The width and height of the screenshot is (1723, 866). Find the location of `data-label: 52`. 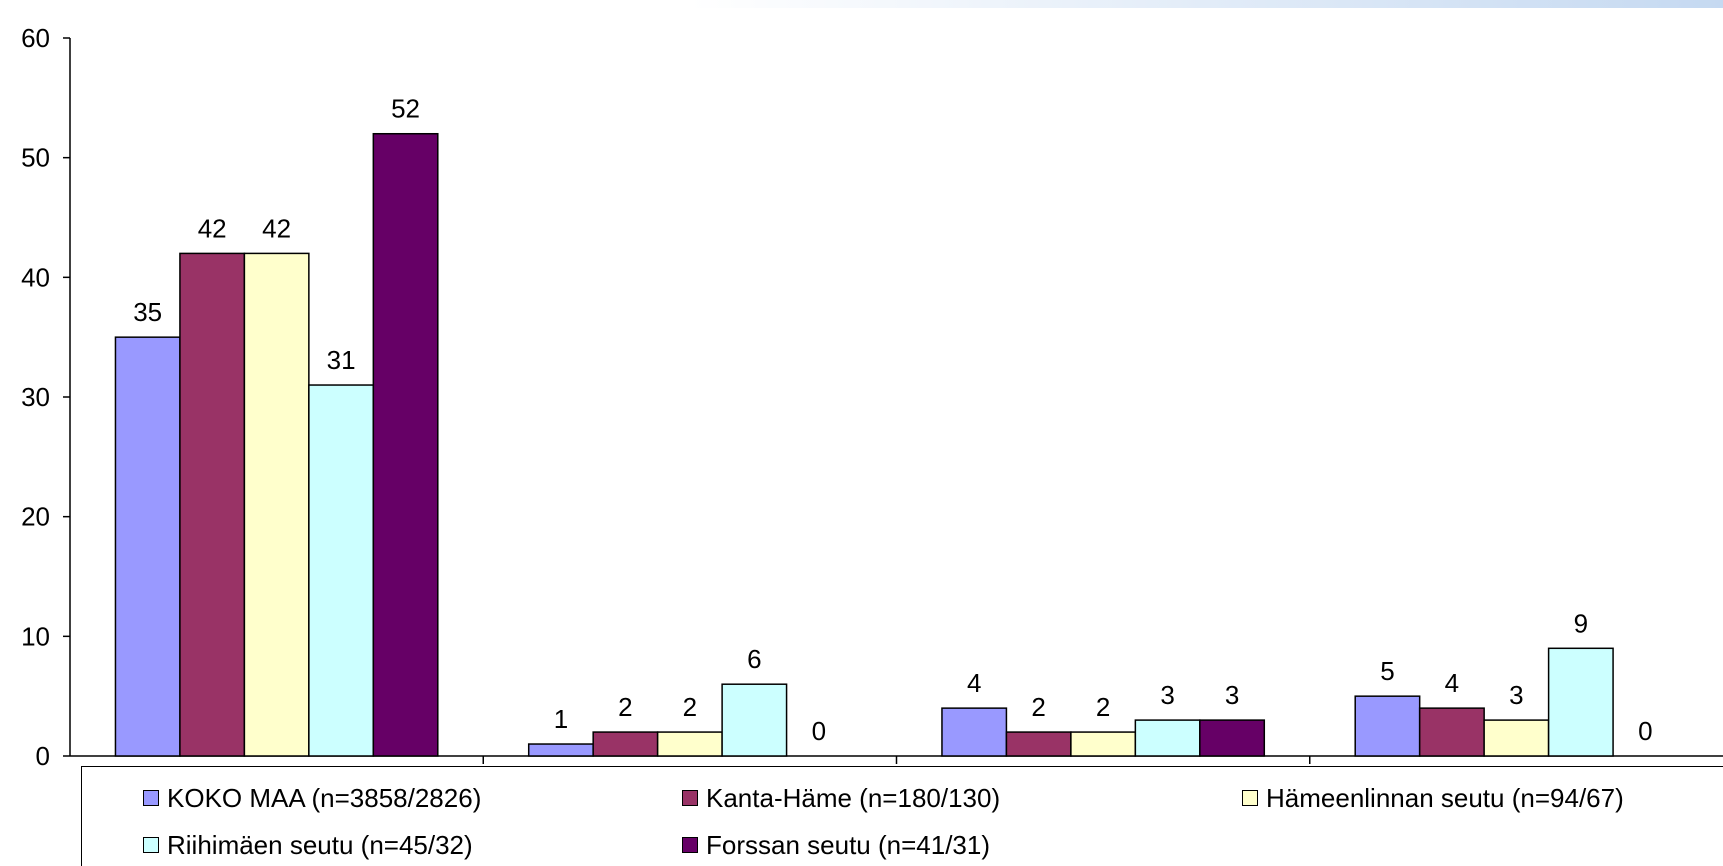

data-label: 52 is located at coordinates (405, 109).